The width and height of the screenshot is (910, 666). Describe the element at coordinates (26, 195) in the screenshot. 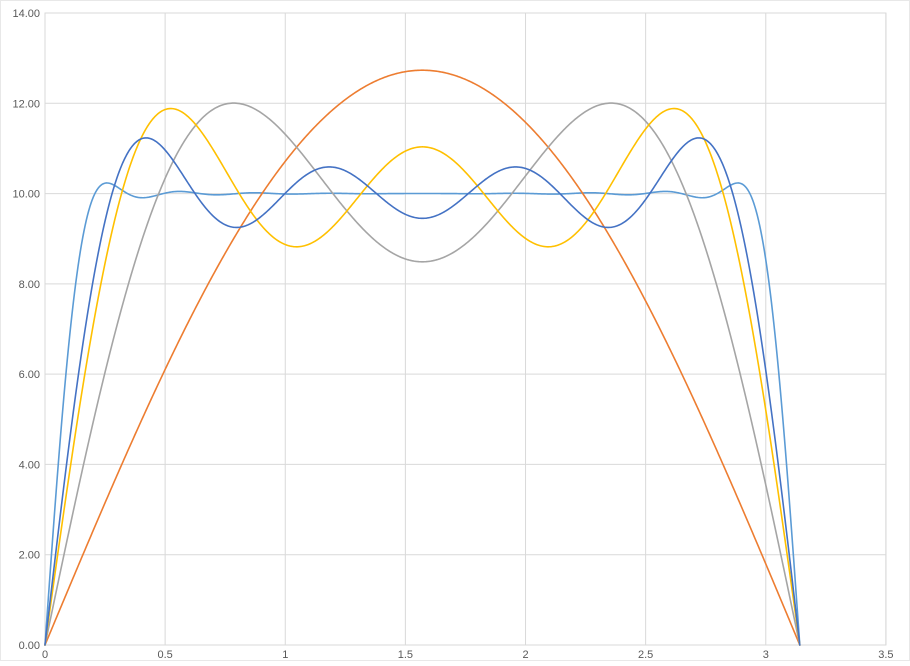

I see `y-axis-tick-label: 10.00` at that location.